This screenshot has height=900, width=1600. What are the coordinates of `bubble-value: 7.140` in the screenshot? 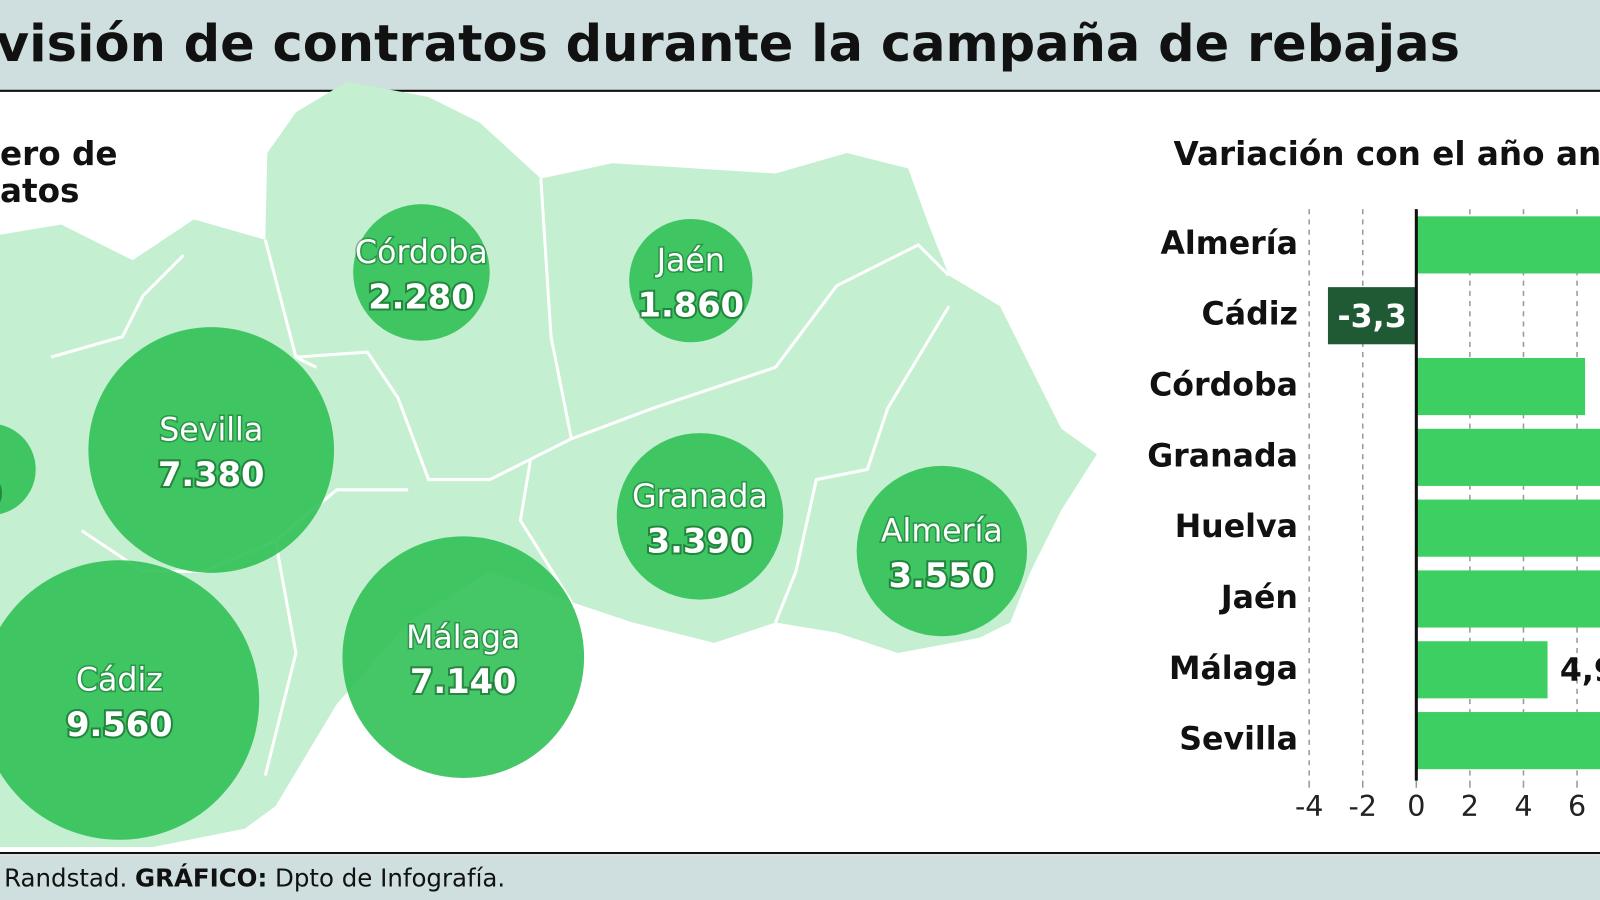 It's located at (463, 681).